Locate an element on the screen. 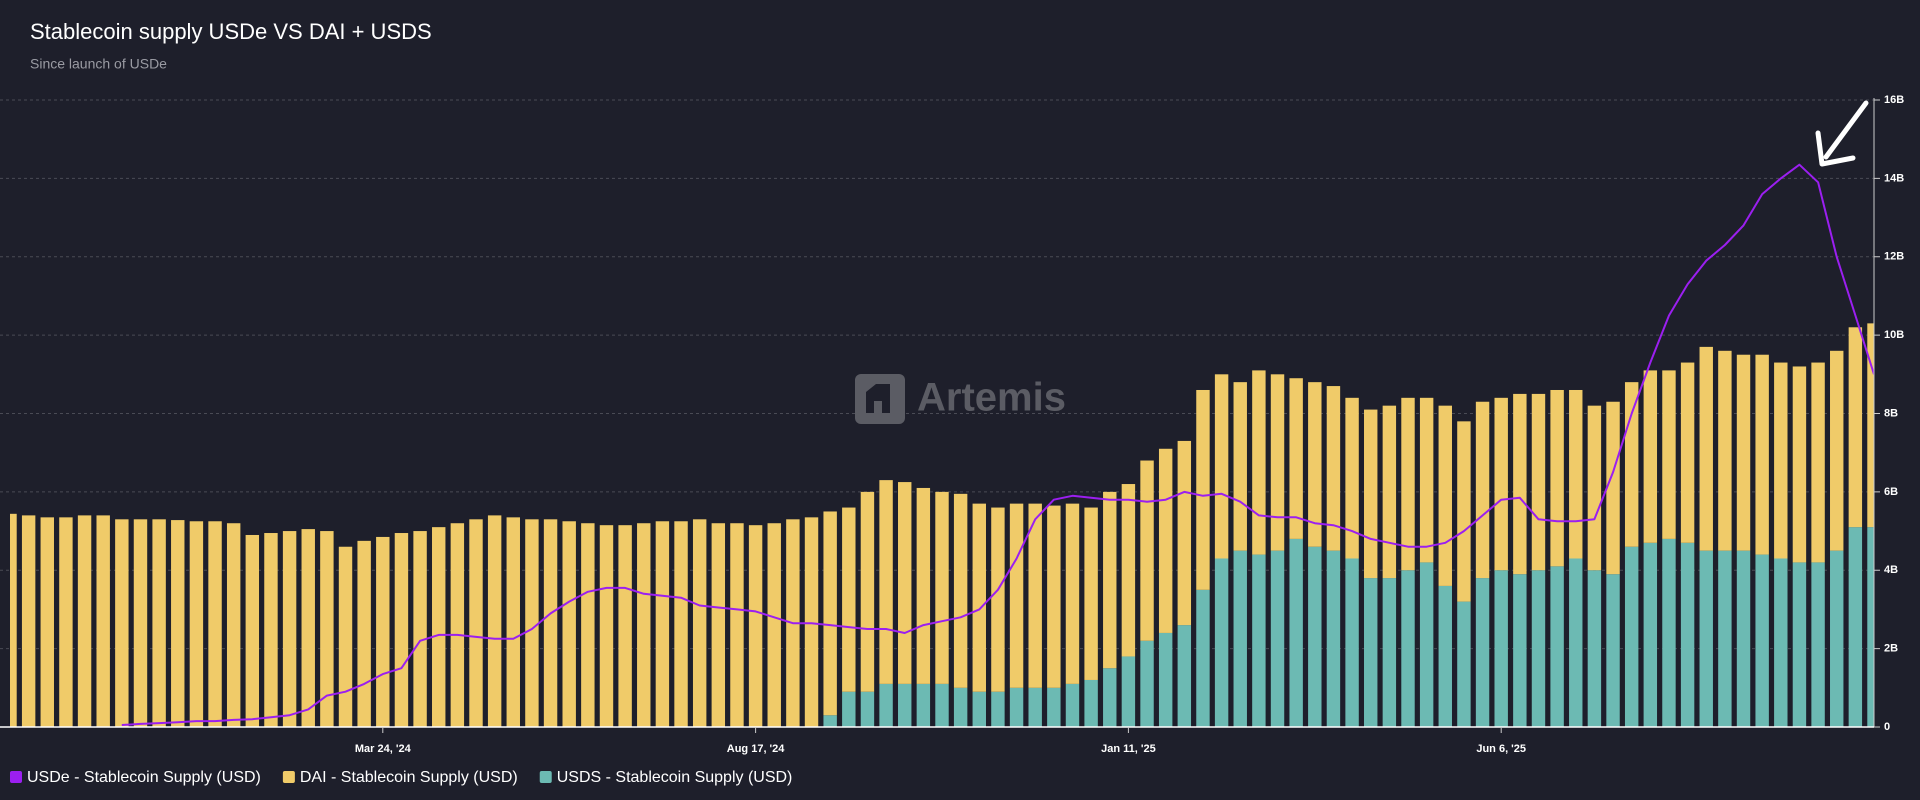 This screenshot has width=1920, height=800. watermark-logo-glyph is located at coordinates (878, 398).